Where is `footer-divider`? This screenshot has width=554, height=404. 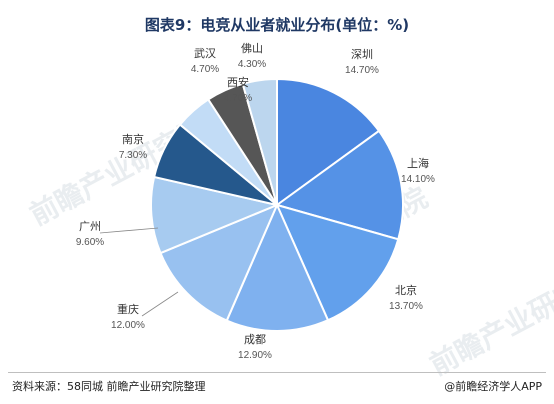 footer-divider is located at coordinates (277, 372).